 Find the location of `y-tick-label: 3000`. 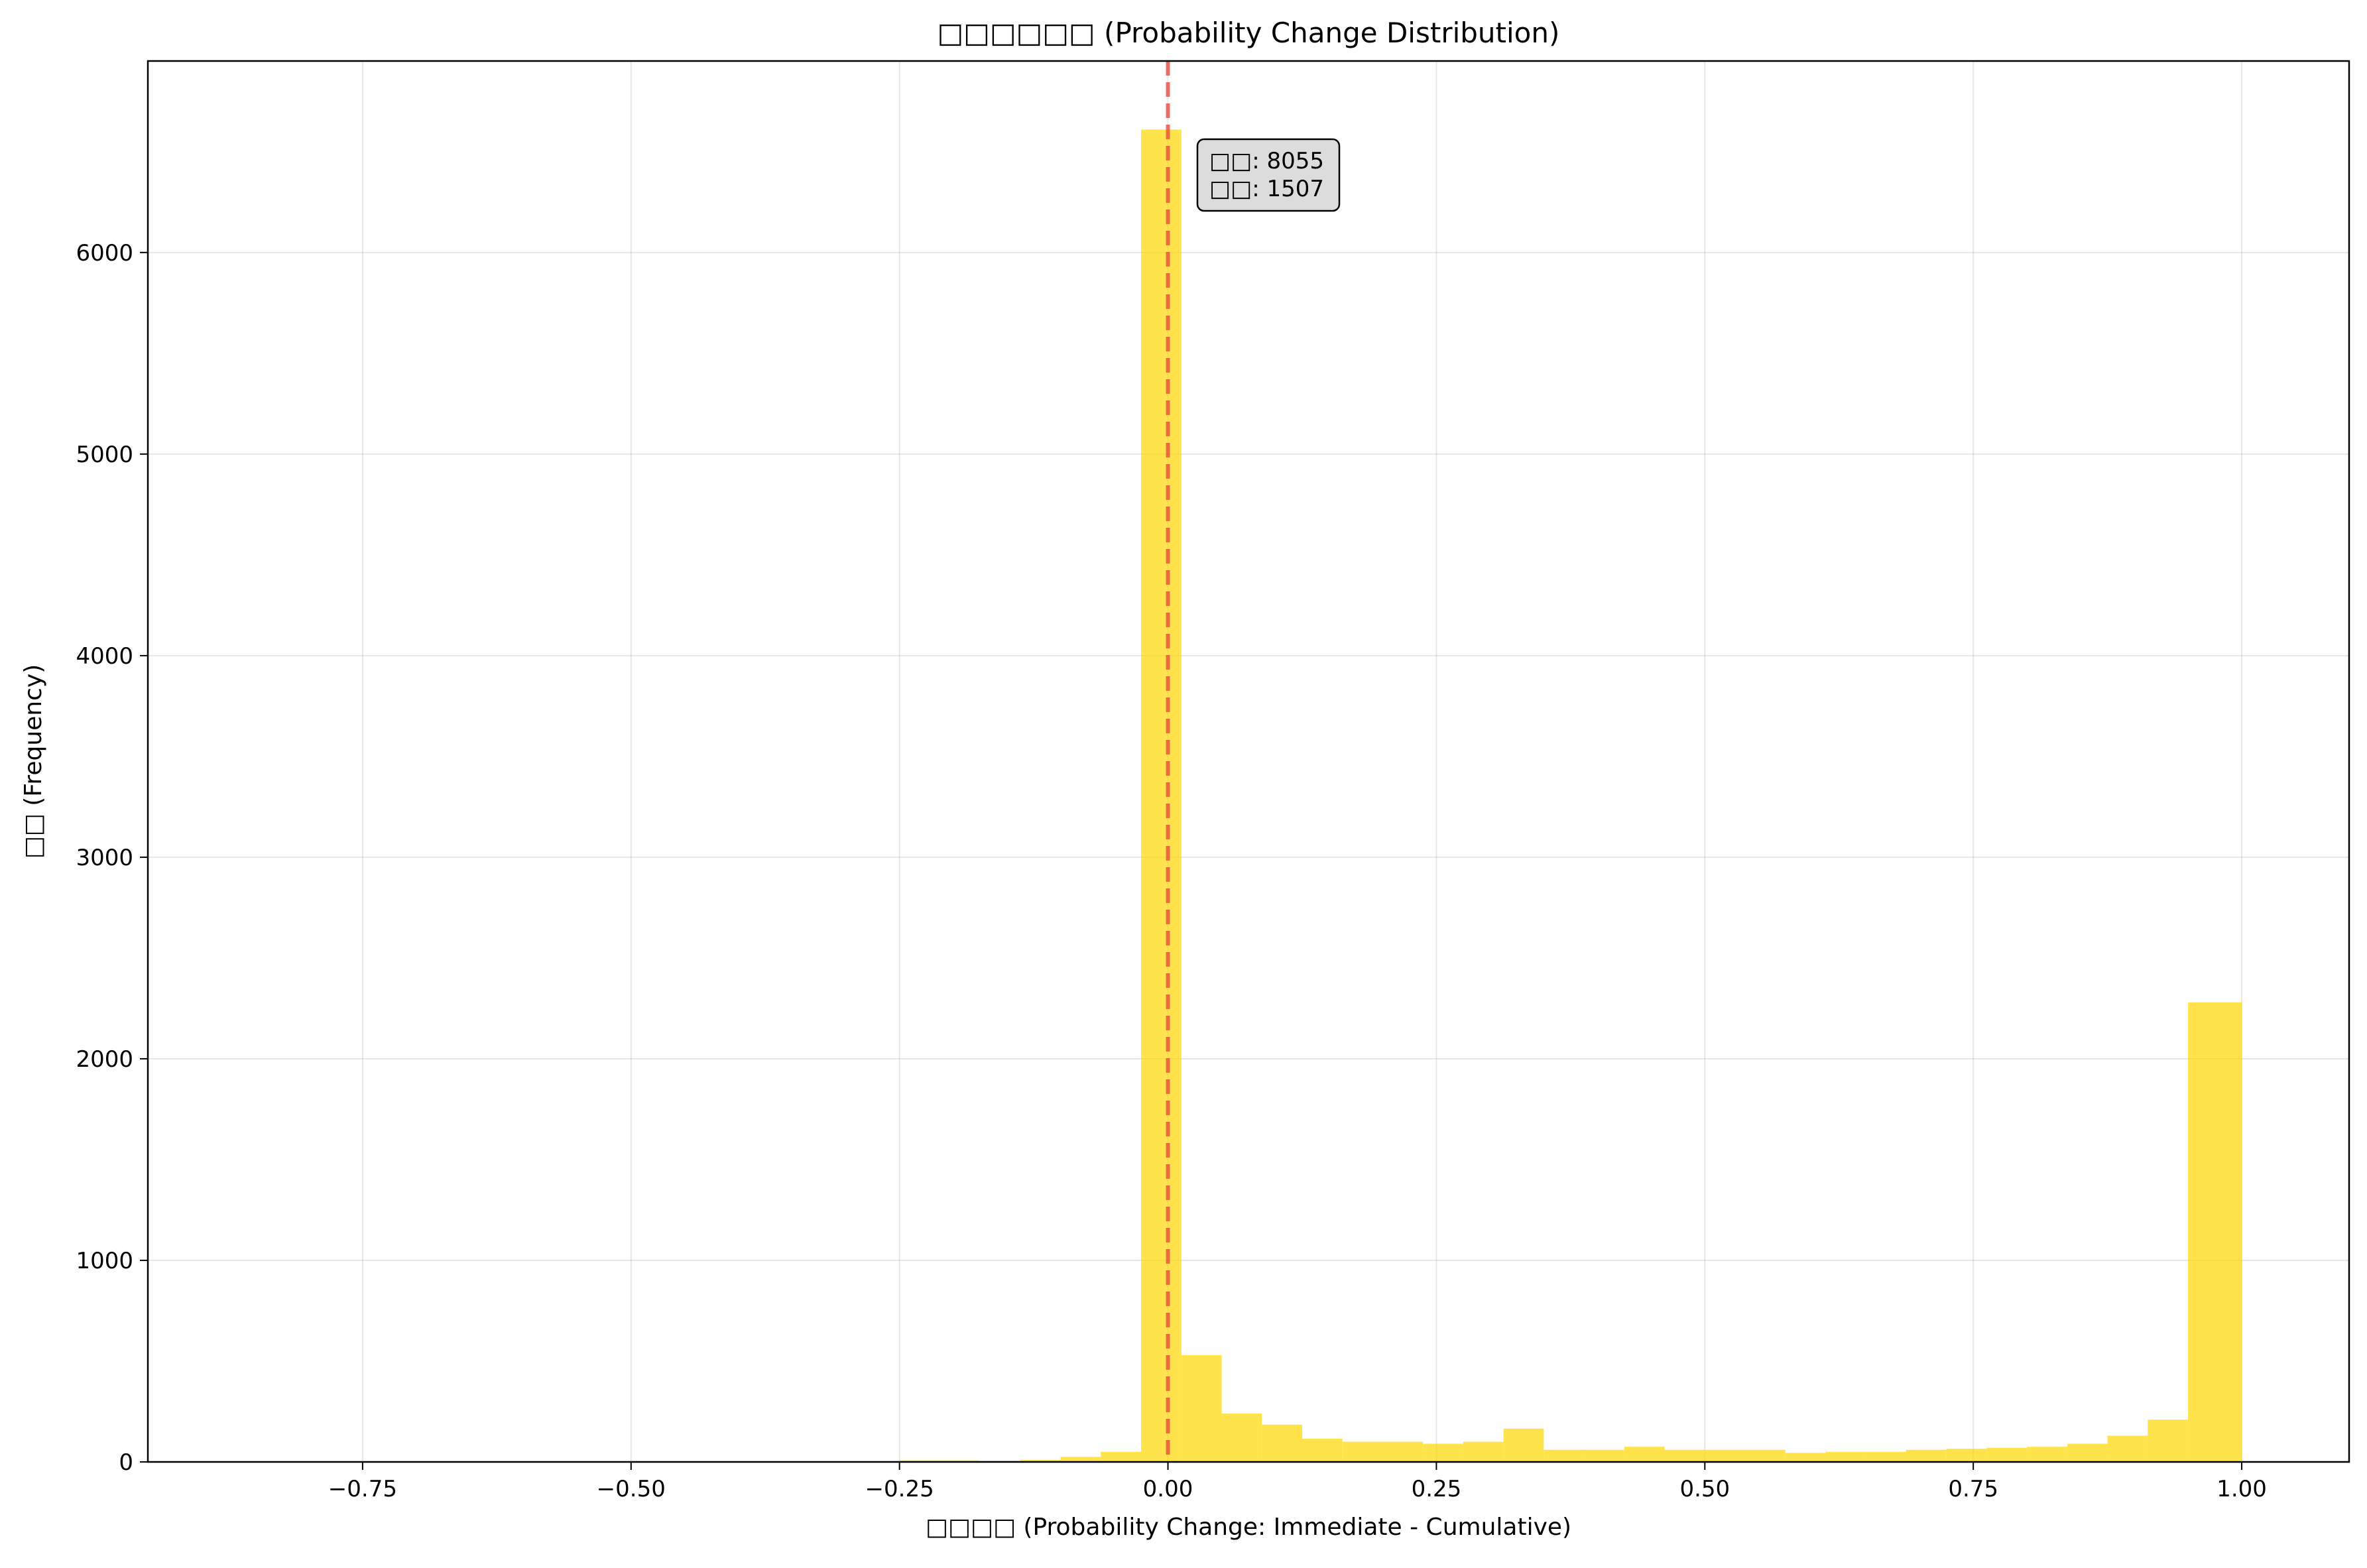

y-tick-label: 3000 is located at coordinates (104, 858).